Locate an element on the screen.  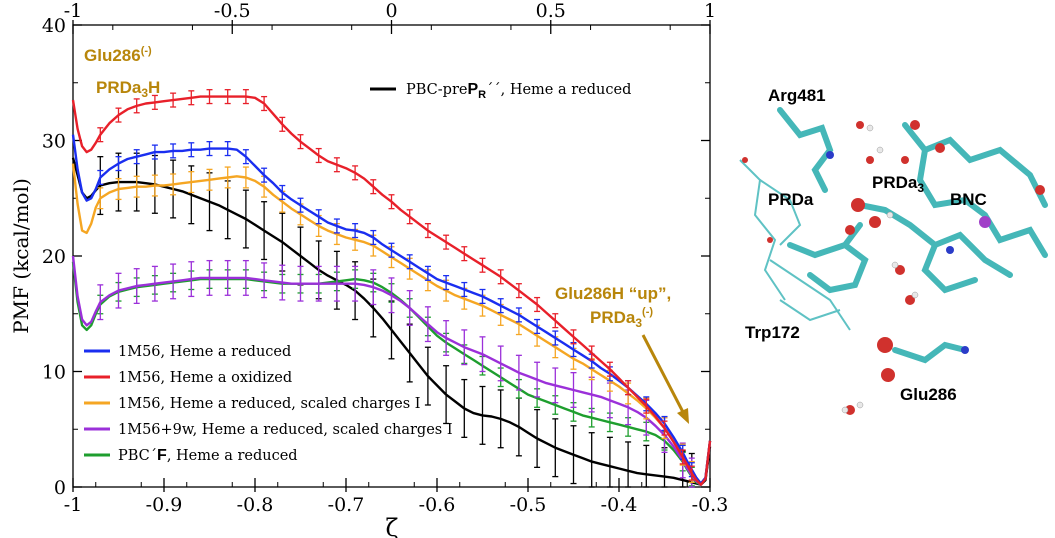
legend-label-2: 1M56, Heme a oxidized is located at coordinates (205, 378).